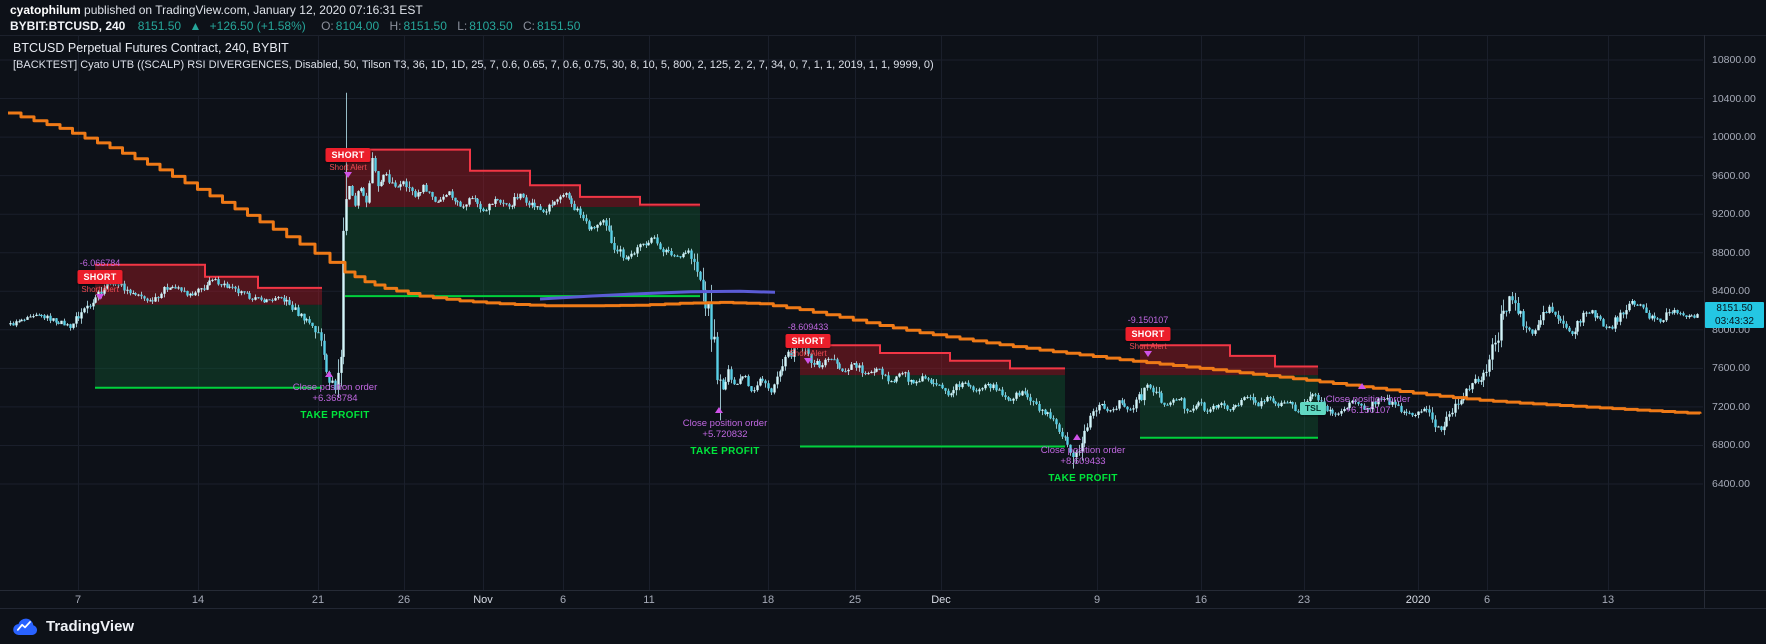  What do you see at coordinates (327, 26) in the screenshot?
I see `open-label: O:` at bounding box center [327, 26].